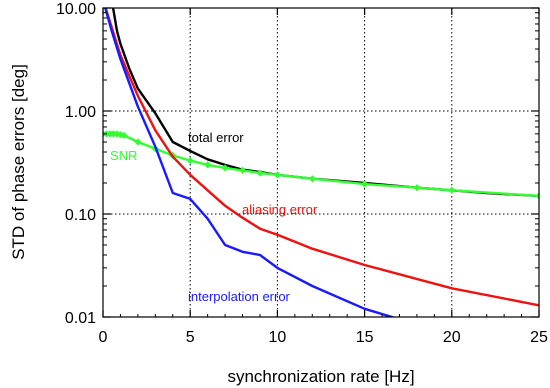  Describe the element at coordinates (216, 137) in the screenshot. I see `series-label-total-error: total error` at that location.